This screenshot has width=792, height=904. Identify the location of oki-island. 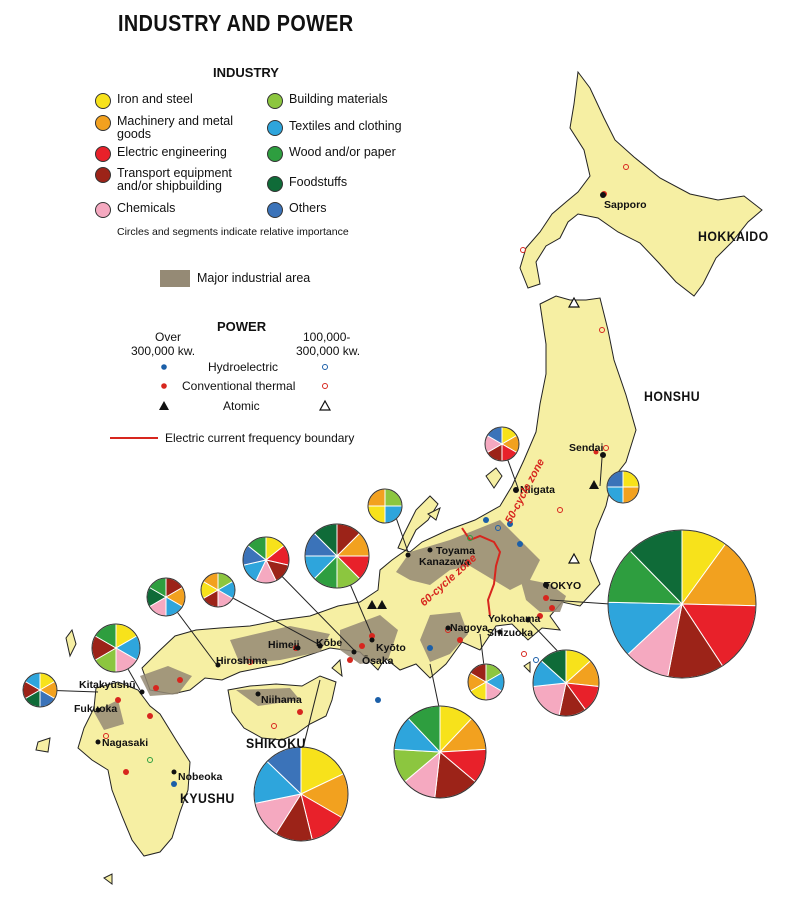
(434, 514).